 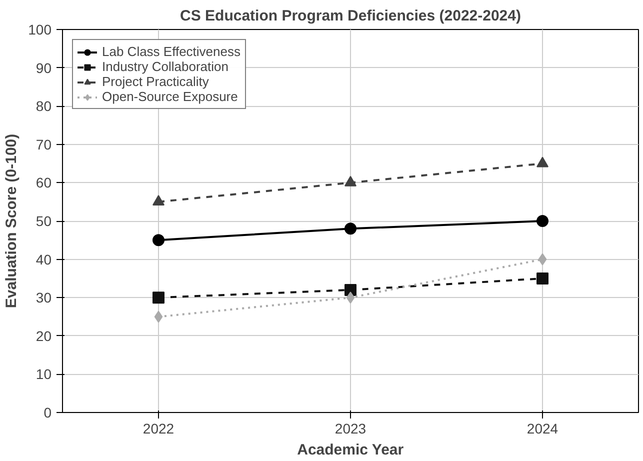 What do you see at coordinates (155, 81) in the screenshot?
I see `legend-label: Project Practicality` at bounding box center [155, 81].